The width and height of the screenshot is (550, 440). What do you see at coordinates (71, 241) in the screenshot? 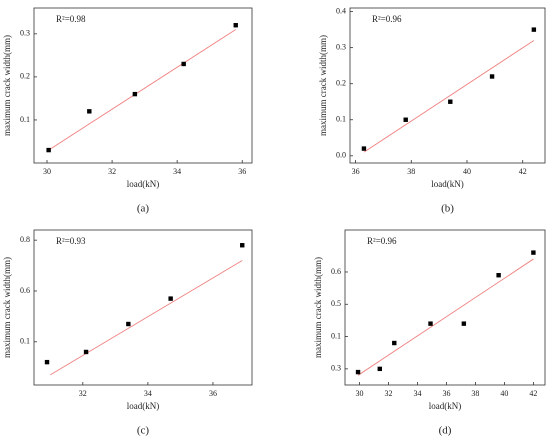
I see `annotation: R²=0.93` at bounding box center [71, 241].